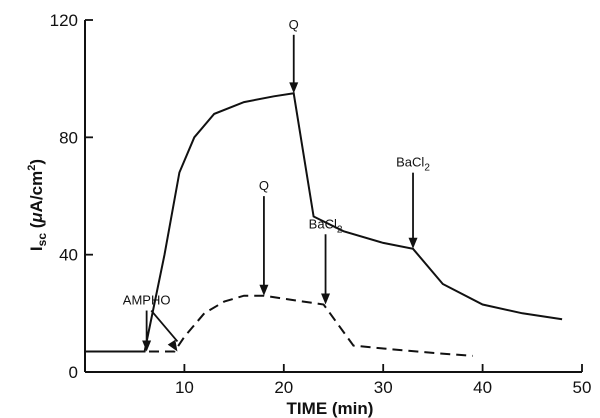  Describe the element at coordinates (184, 387) in the screenshot. I see `x-tick-label: 10` at that location.